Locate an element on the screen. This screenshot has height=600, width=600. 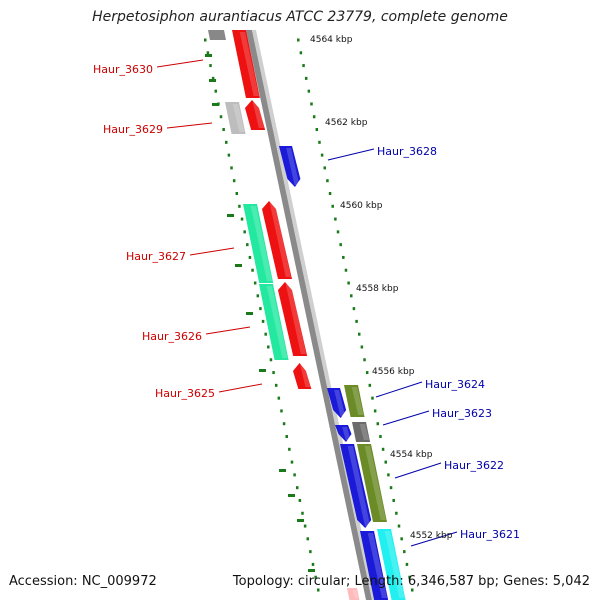
gene-grey-shade is located at coordinates (238, 118).